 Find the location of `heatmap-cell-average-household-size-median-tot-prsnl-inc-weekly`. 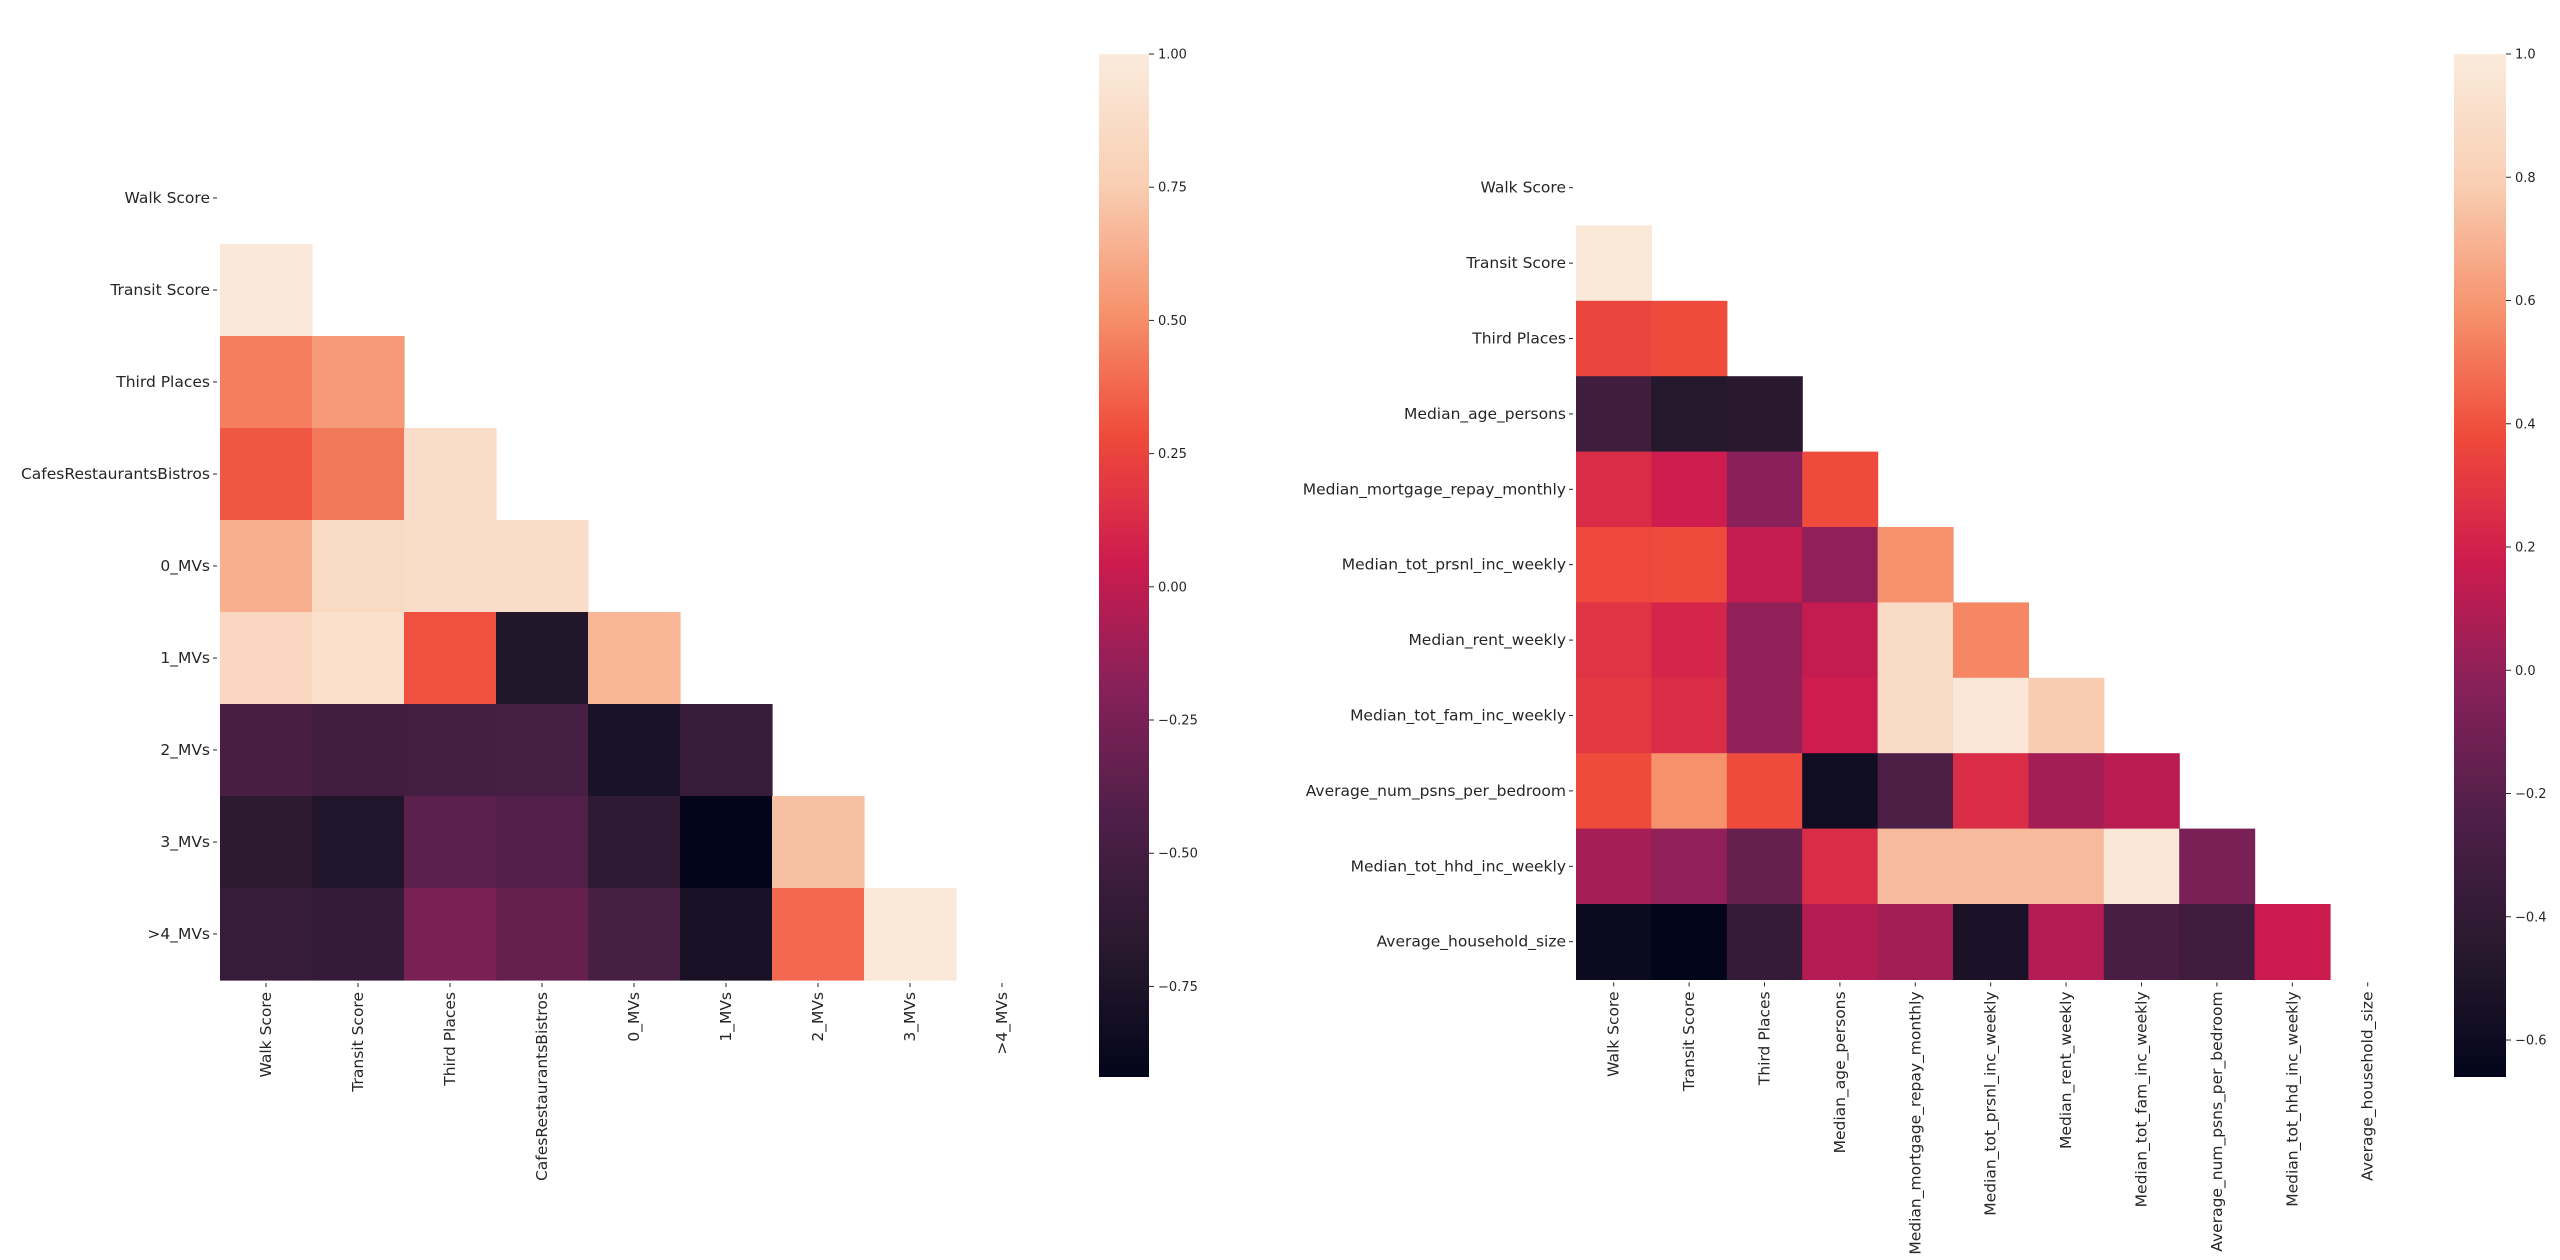

heatmap-cell-average-household-size-median-tot-prsnl-inc-weekly is located at coordinates (1991, 942).